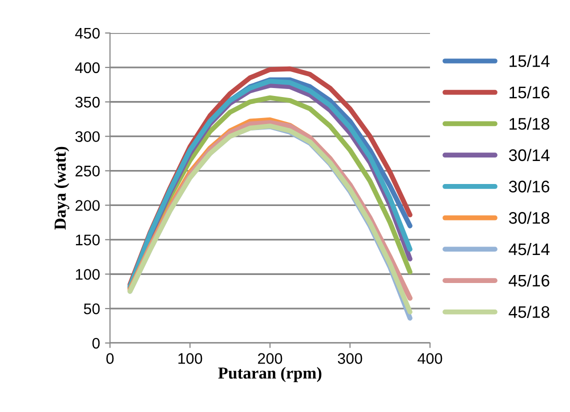 This screenshot has height=412, width=570. I want to click on legend-label: 30/14, so click(529, 155).